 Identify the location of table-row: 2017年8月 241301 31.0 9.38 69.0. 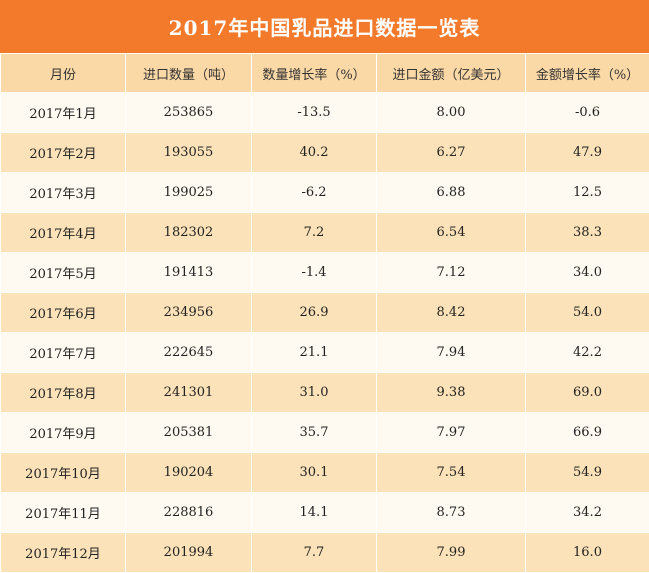
(324, 392).